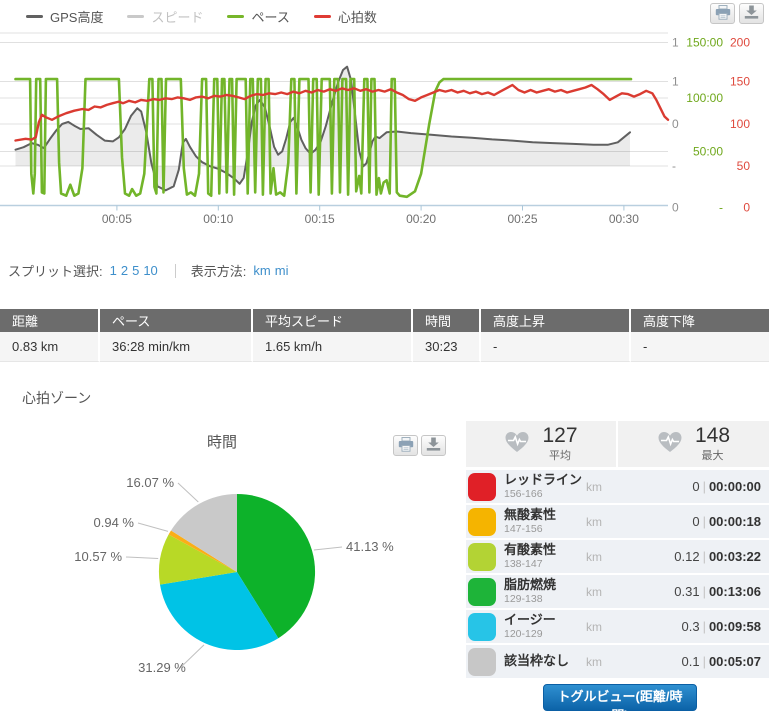 The width and height of the screenshot is (769, 719). I want to click on zone-name: レッドライン, so click(543, 479).